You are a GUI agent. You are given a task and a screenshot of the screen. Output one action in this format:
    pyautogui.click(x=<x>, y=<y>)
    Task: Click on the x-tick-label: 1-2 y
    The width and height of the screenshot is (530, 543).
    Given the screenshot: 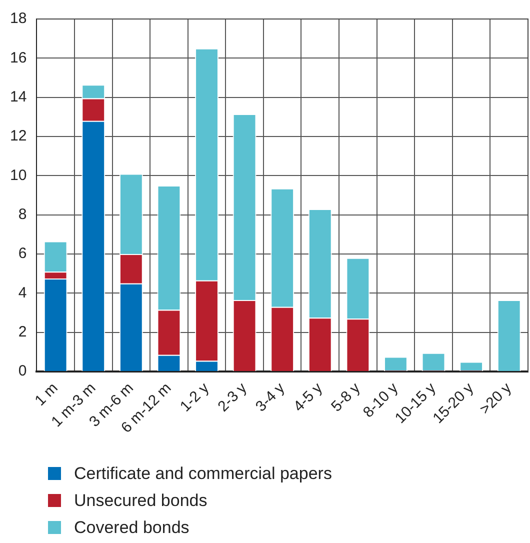 What is the action you would take?
    pyautogui.click(x=194, y=397)
    